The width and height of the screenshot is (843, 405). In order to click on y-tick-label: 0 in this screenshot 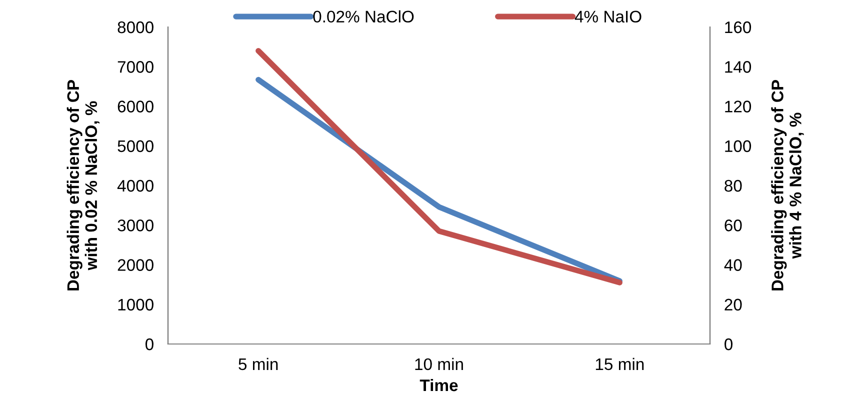, I will do `click(149, 344)`.